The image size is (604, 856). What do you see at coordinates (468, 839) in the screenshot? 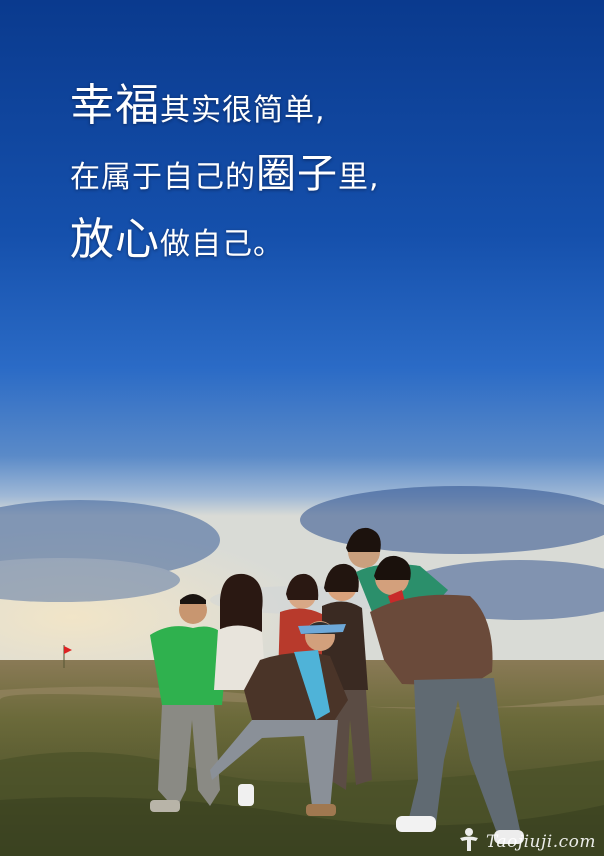
I see `person-logo-icon` at bounding box center [468, 839].